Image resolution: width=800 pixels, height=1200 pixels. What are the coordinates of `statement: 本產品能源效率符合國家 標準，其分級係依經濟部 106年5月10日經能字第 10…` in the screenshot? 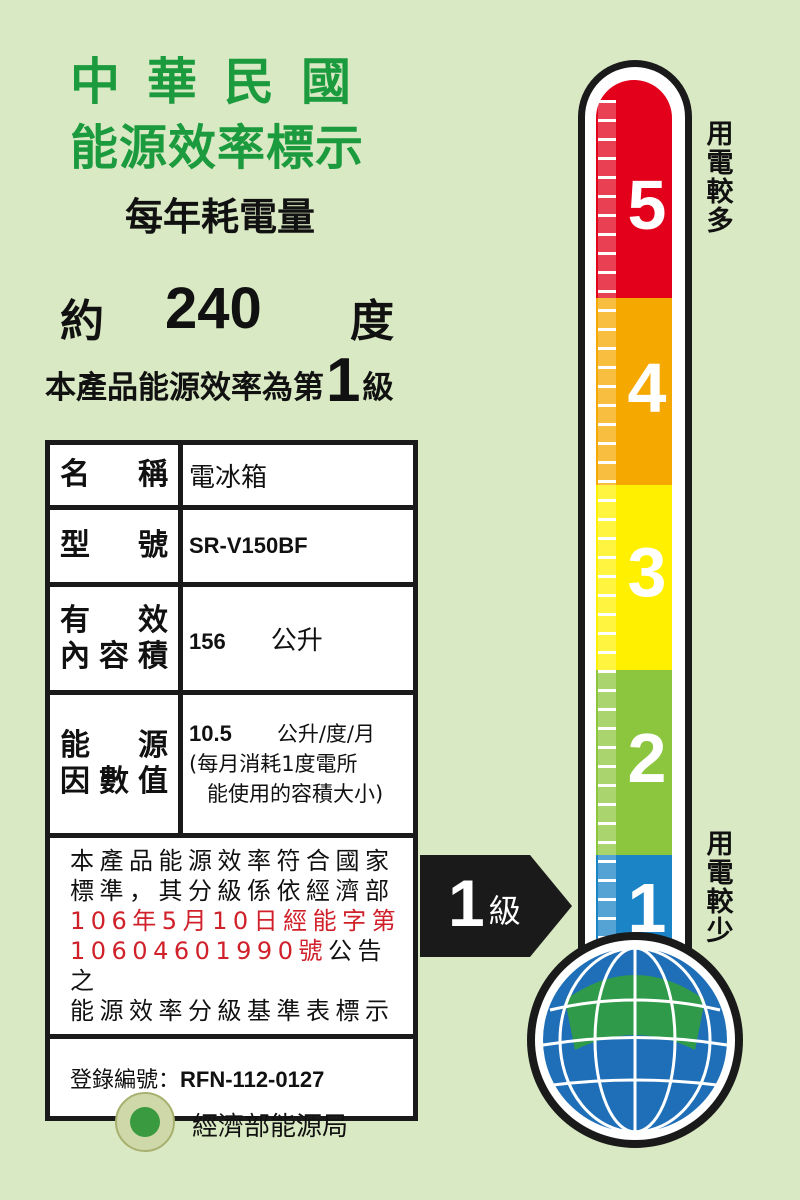 It's located at (231, 936).